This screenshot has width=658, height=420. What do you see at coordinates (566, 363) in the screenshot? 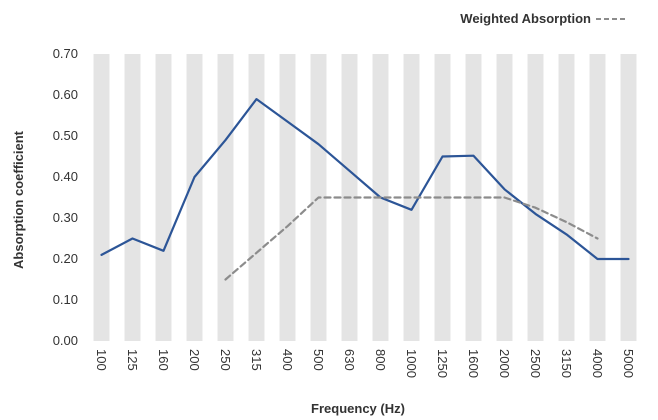
I see `x-tick-label: 3150` at bounding box center [566, 363].